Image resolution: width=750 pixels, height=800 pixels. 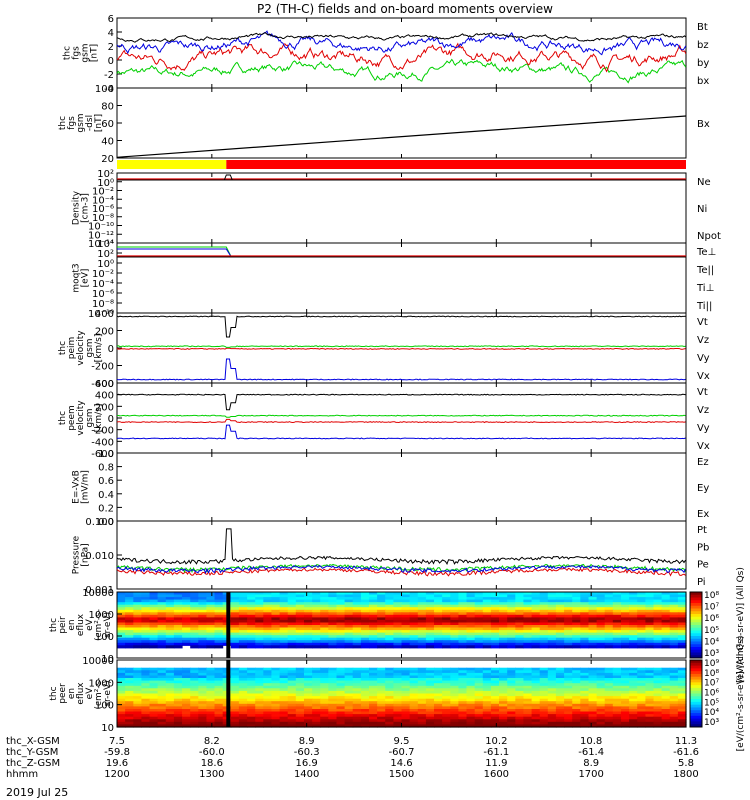 I want to click on colorbar-tick-label: 10⁶, so click(x=711, y=619).